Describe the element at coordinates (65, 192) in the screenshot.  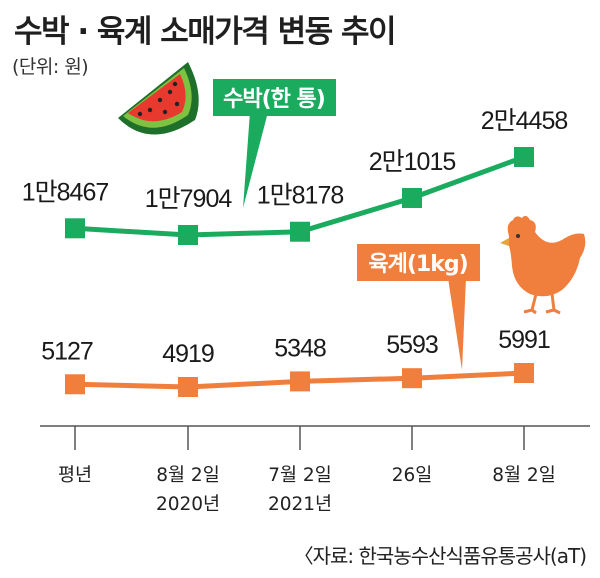
I see `data-label: 1만8467` at that location.